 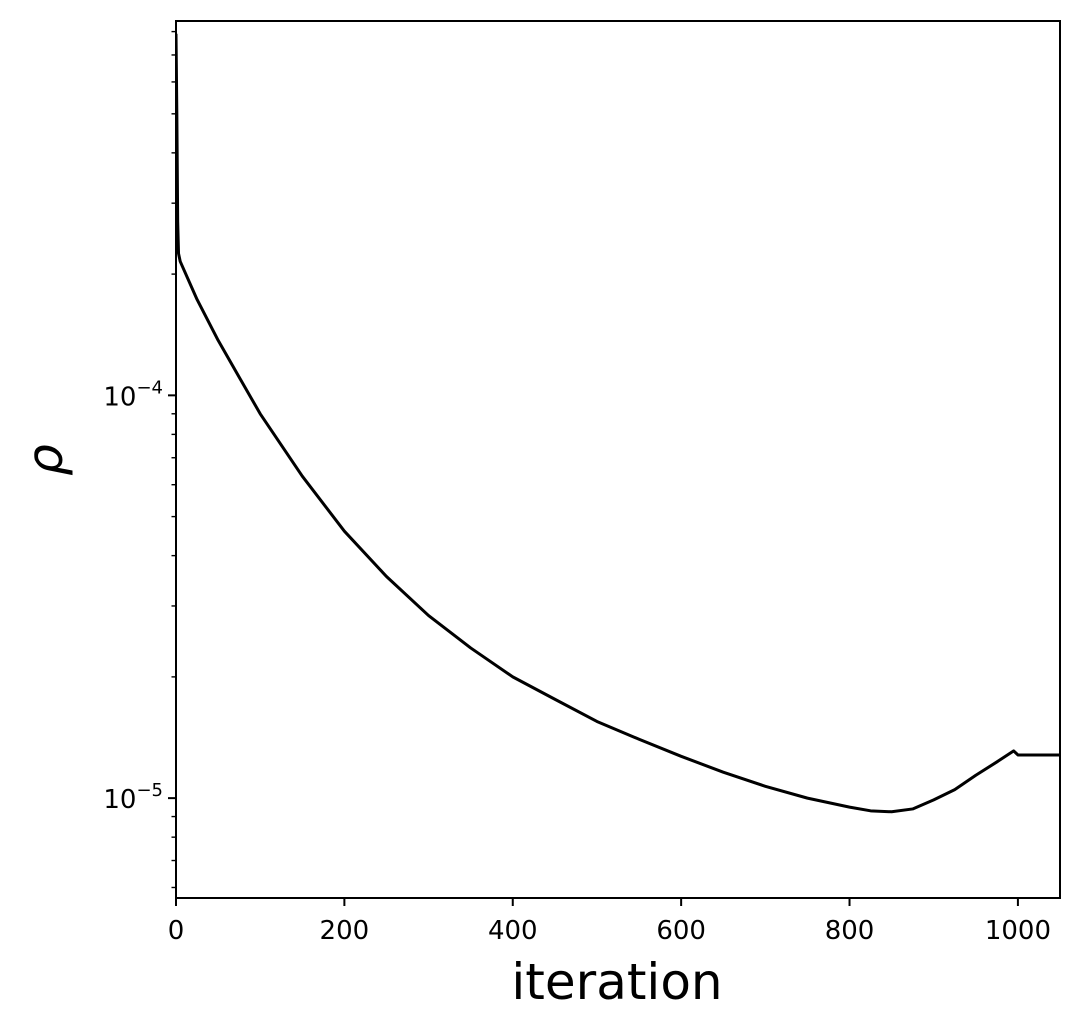 What do you see at coordinates (513, 931) in the screenshot?
I see `x-tick-label: 400` at bounding box center [513, 931].